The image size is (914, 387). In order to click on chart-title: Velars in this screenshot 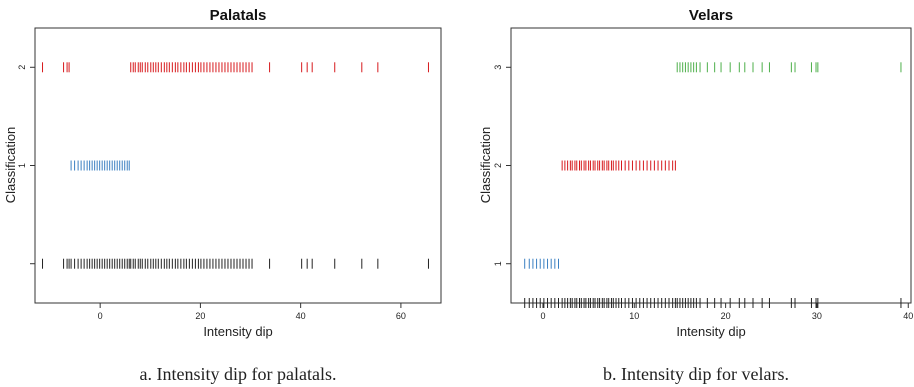, I will do `click(711, 15)`.